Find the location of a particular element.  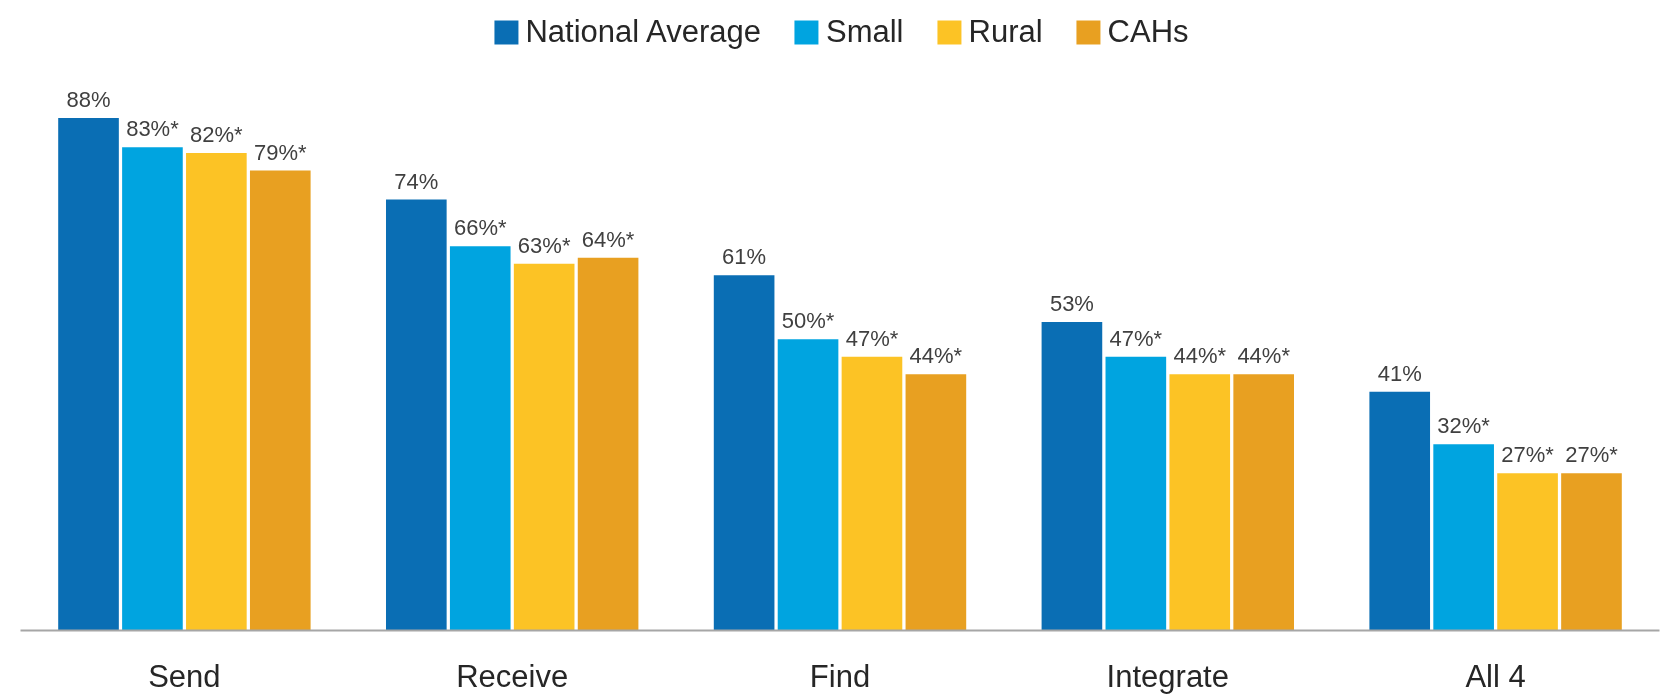

x-tick-label: Send is located at coordinates (184, 676).